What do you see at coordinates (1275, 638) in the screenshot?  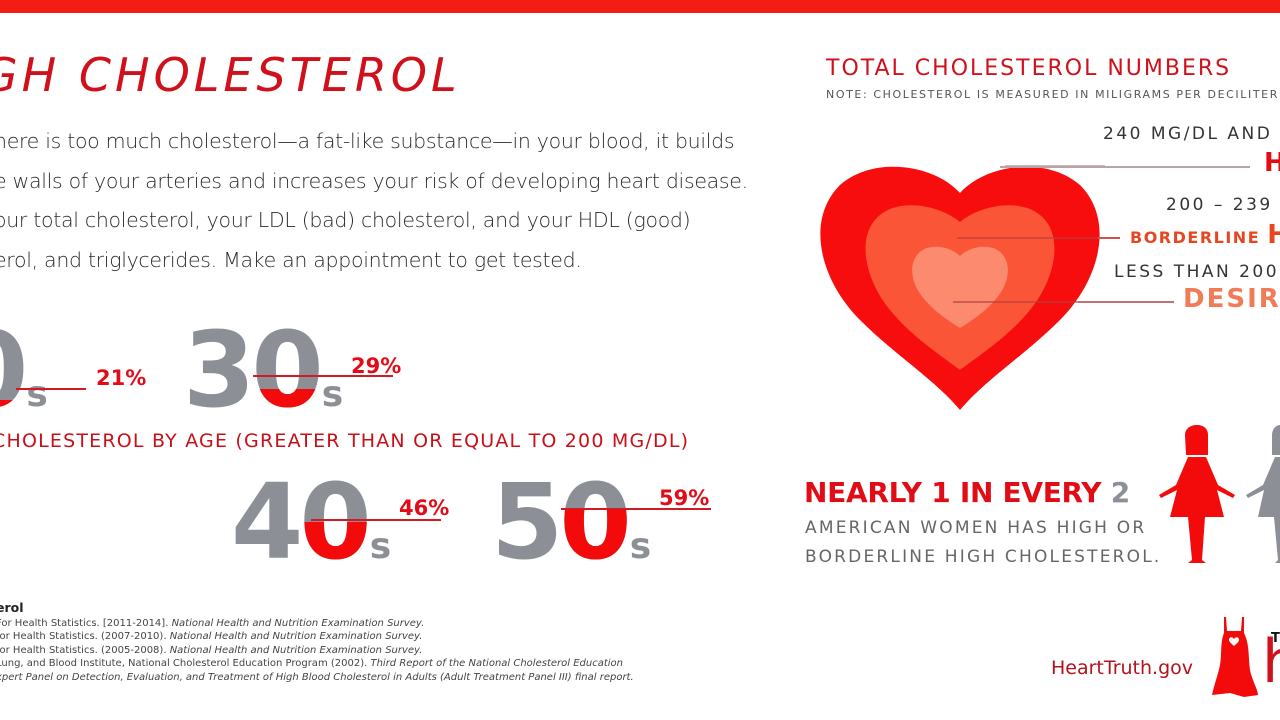 I see `logo-text-t: T` at bounding box center [1275, 638].